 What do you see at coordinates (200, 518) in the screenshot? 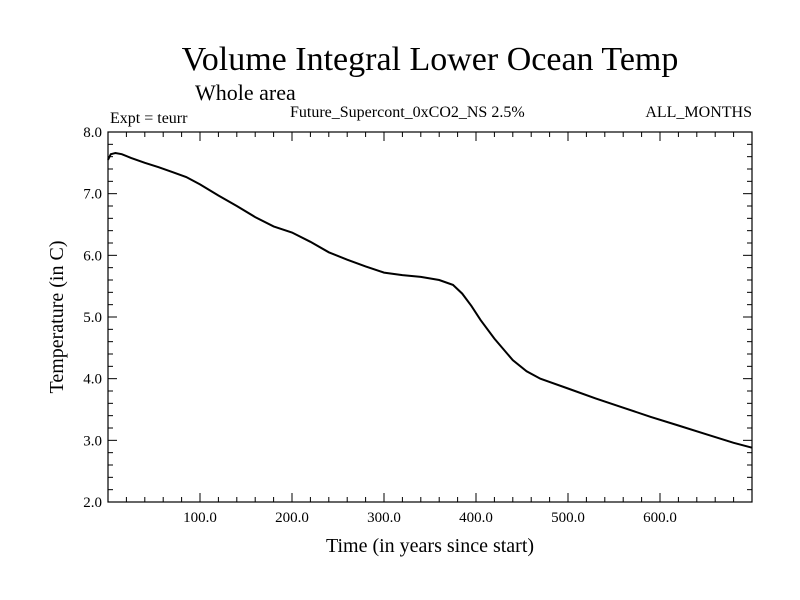
I see `x-tick-label: 100.0` at bounding box center [200, 518].